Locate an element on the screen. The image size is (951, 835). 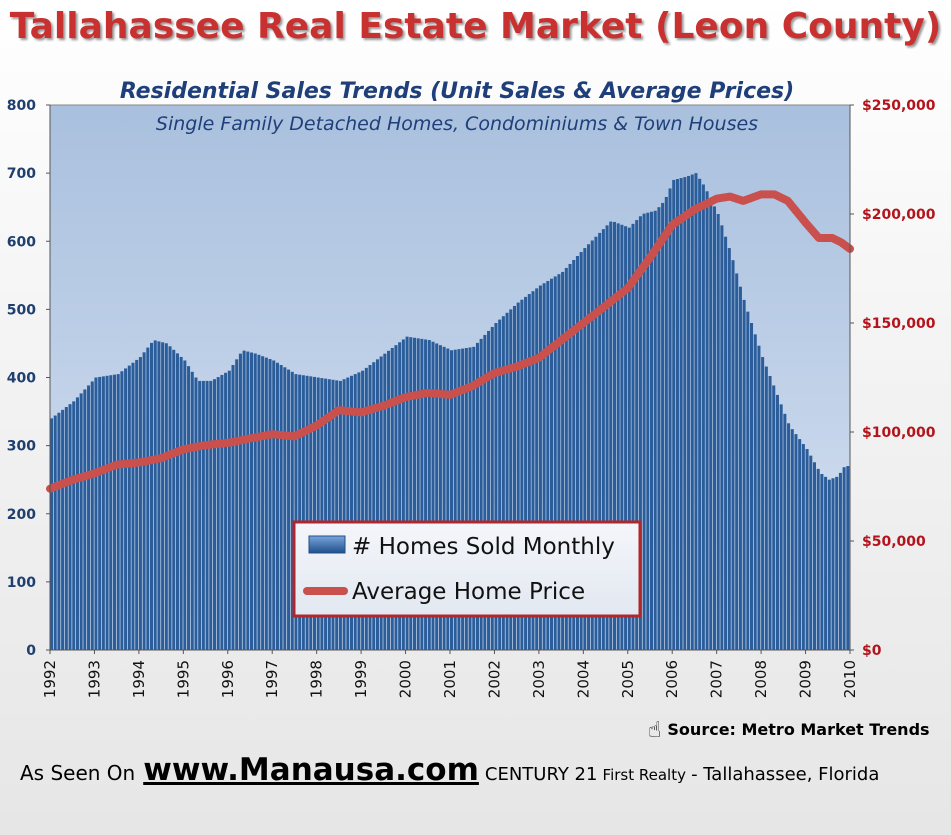
left-tick-label: 600 is located at coordinates (21, 242).